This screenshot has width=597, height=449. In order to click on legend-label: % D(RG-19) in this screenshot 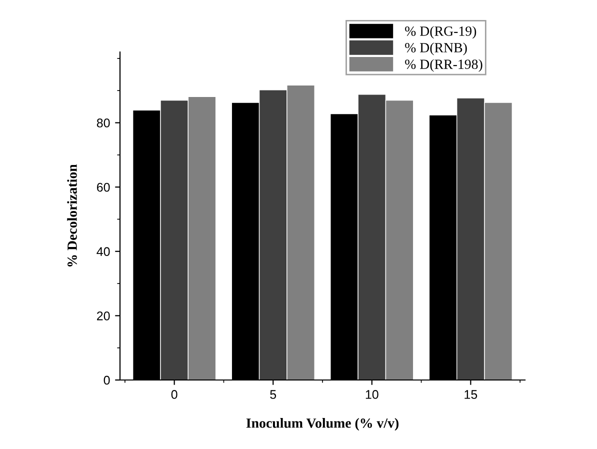, I will do `click(440, 32)`.